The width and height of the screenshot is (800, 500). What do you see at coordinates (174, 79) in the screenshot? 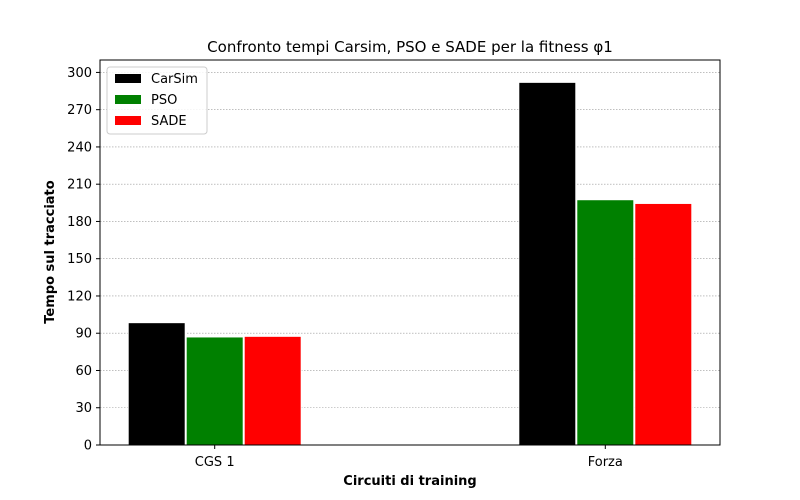
I see `legend-label-carsim: CarSim` at bounding box center [174, 79].